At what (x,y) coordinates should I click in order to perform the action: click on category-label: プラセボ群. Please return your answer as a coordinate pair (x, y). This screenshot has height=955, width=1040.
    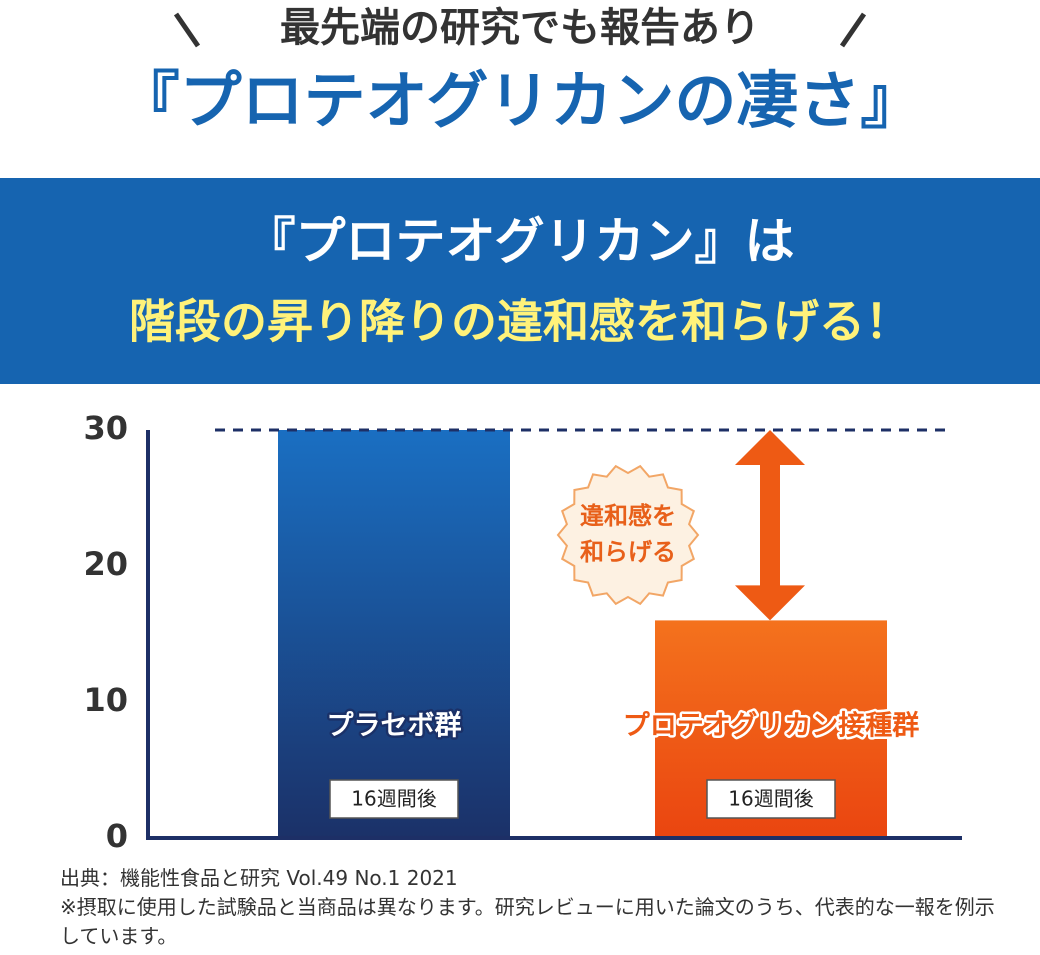
    Looking at the image, I should click on (394, 726).